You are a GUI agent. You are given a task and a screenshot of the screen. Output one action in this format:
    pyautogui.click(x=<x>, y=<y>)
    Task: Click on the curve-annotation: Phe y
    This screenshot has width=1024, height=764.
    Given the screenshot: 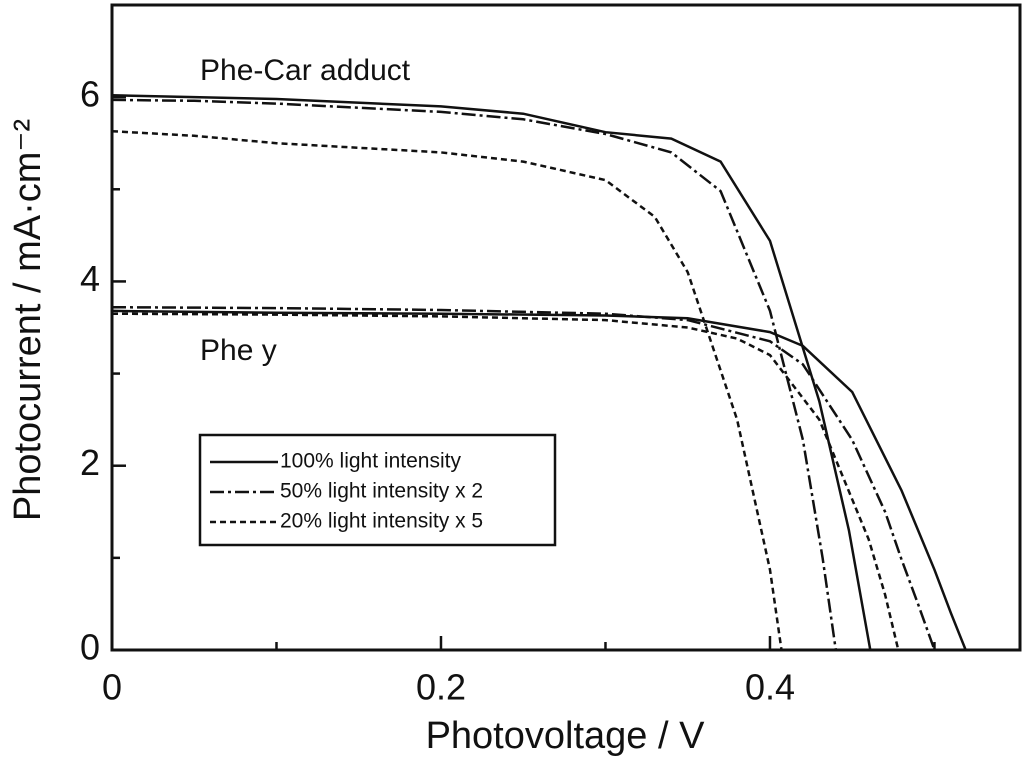 What is the action you would take?
    pyautogui.click(x=238, y=350)
    